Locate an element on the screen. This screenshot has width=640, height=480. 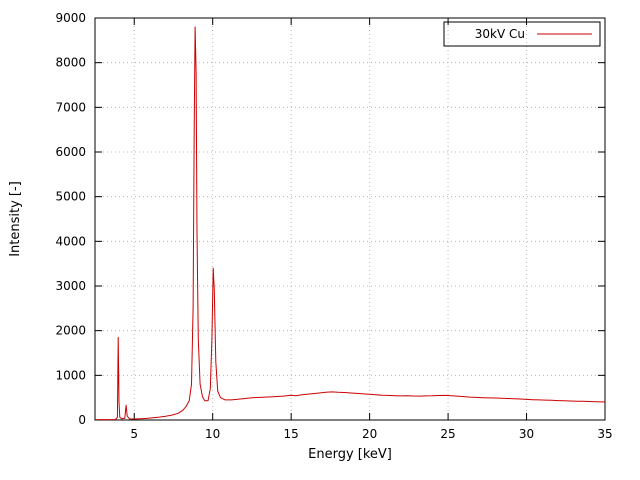
y-tick-label: 6000 is located at coordinates (70, 152).